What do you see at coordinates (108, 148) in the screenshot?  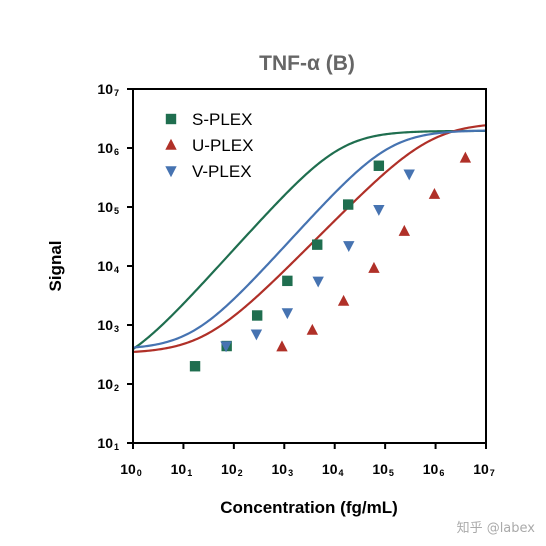 I see `y-tick-label: 10⁶` at bounding box center [108, 148].